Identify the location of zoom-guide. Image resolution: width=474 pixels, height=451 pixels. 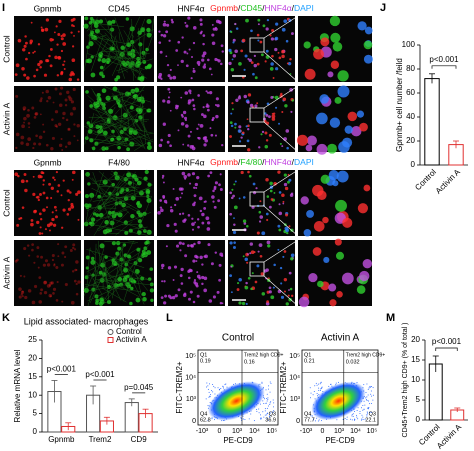
(281, 97).